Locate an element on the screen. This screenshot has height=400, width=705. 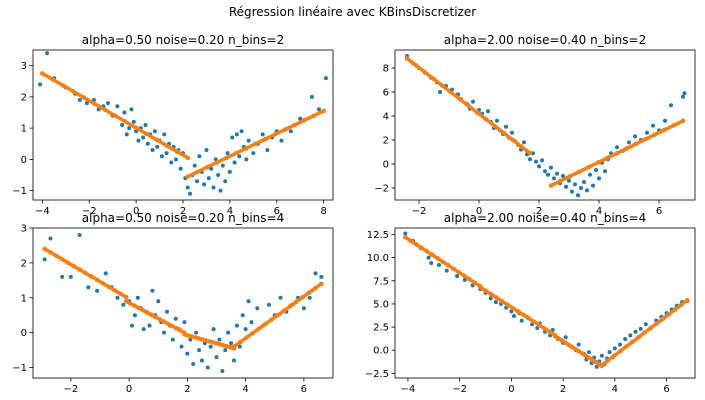
x-tick-label: −2 is located at coordinates (459, 389).